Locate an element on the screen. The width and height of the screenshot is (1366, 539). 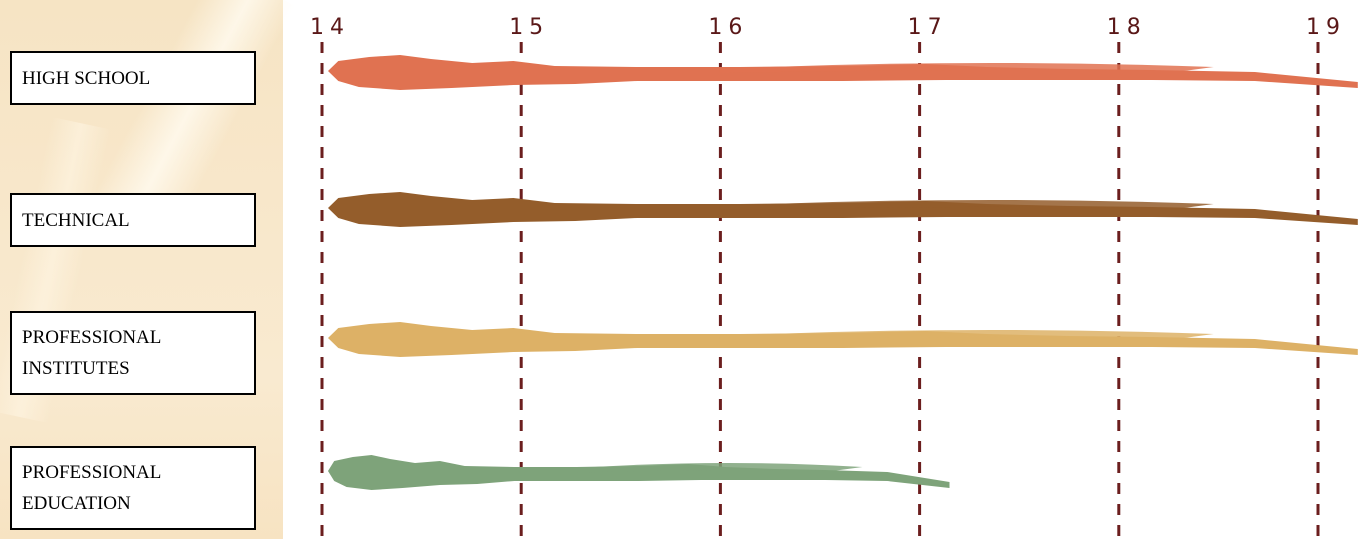
age-14-label: 14 is located at coordinates (330, 27).